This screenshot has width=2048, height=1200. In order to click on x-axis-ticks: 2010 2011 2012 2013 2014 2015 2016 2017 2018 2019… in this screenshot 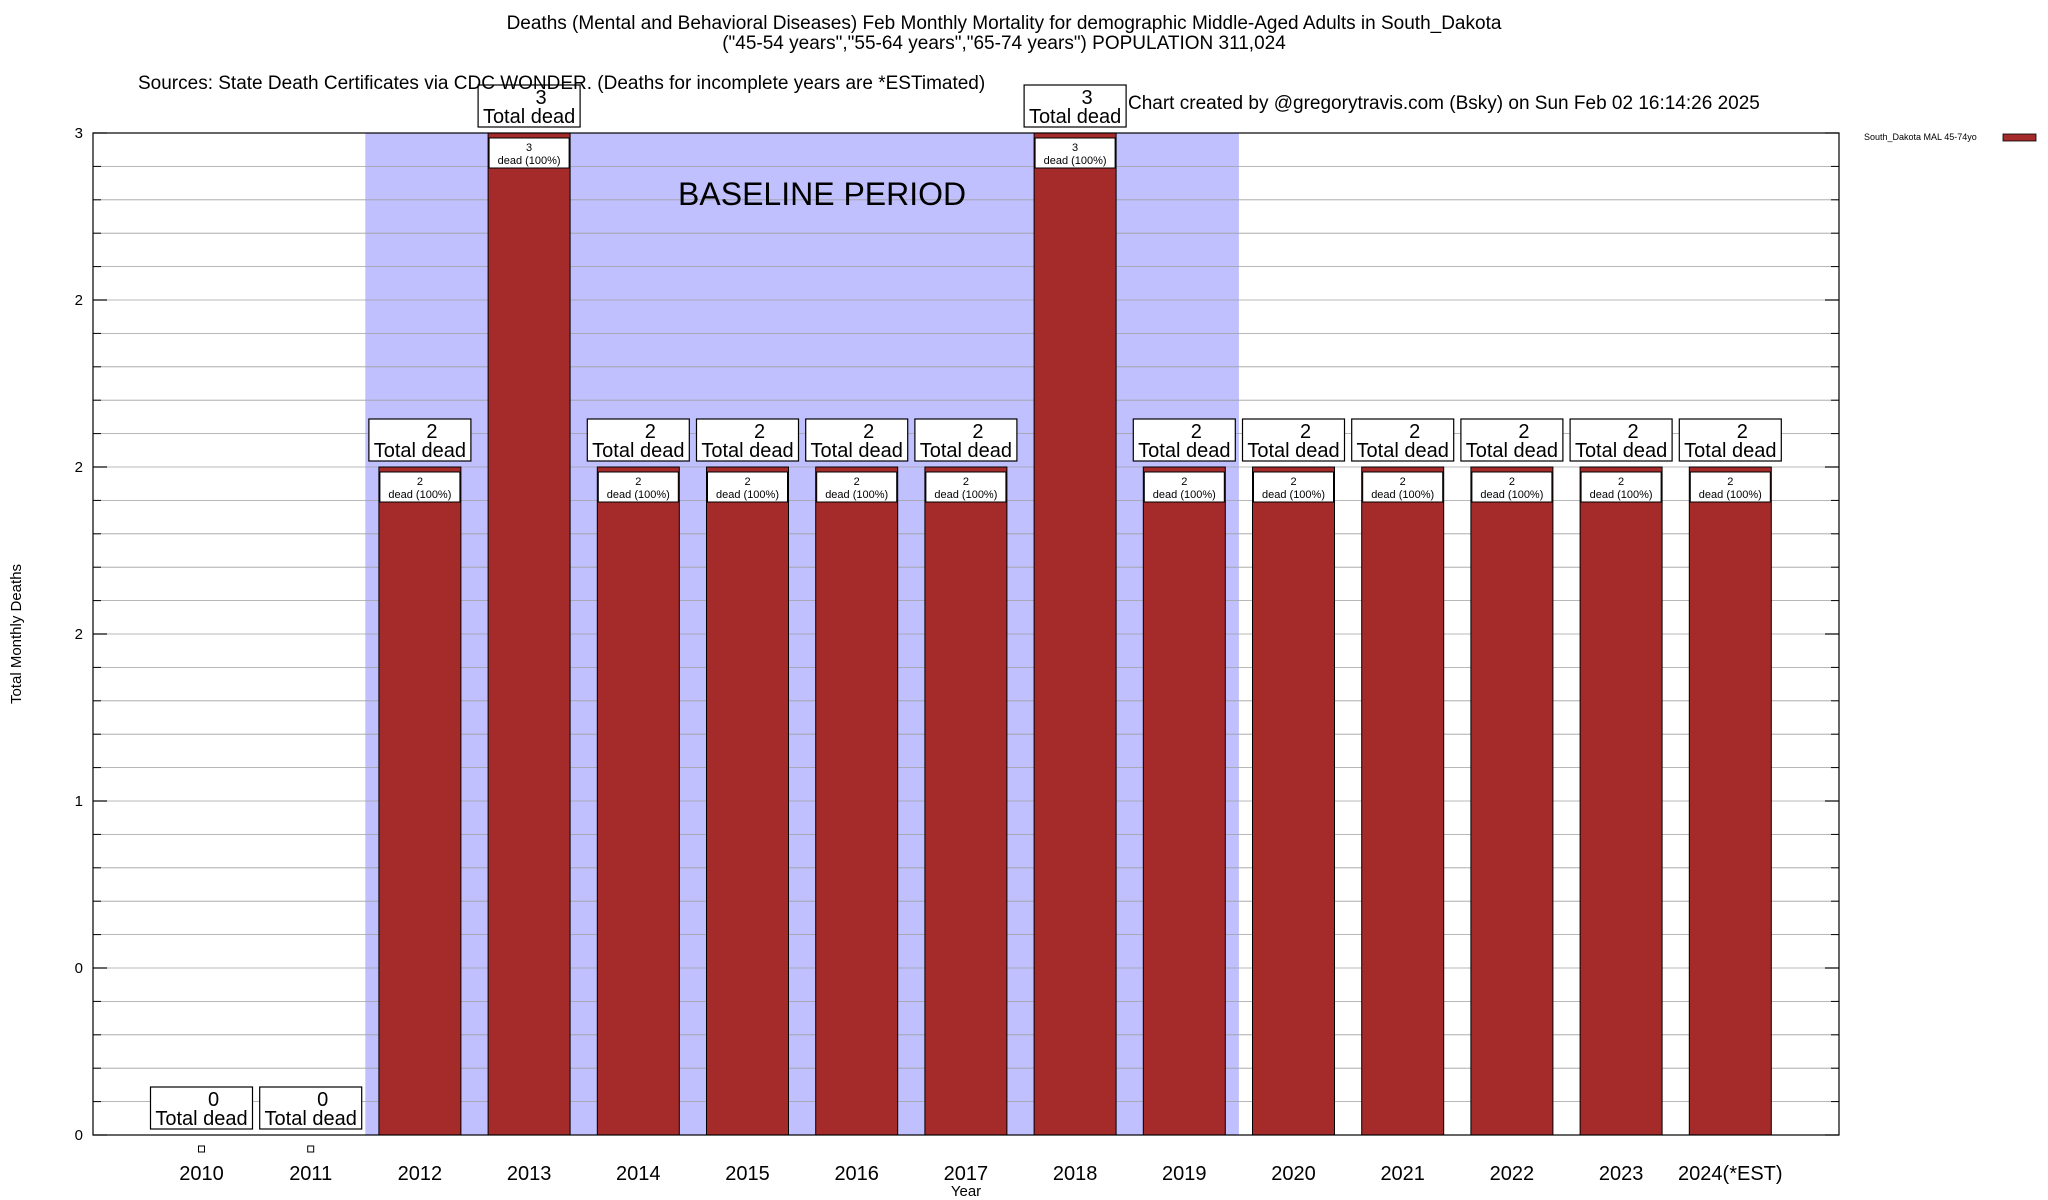, I will do `click(980, 1174)`.